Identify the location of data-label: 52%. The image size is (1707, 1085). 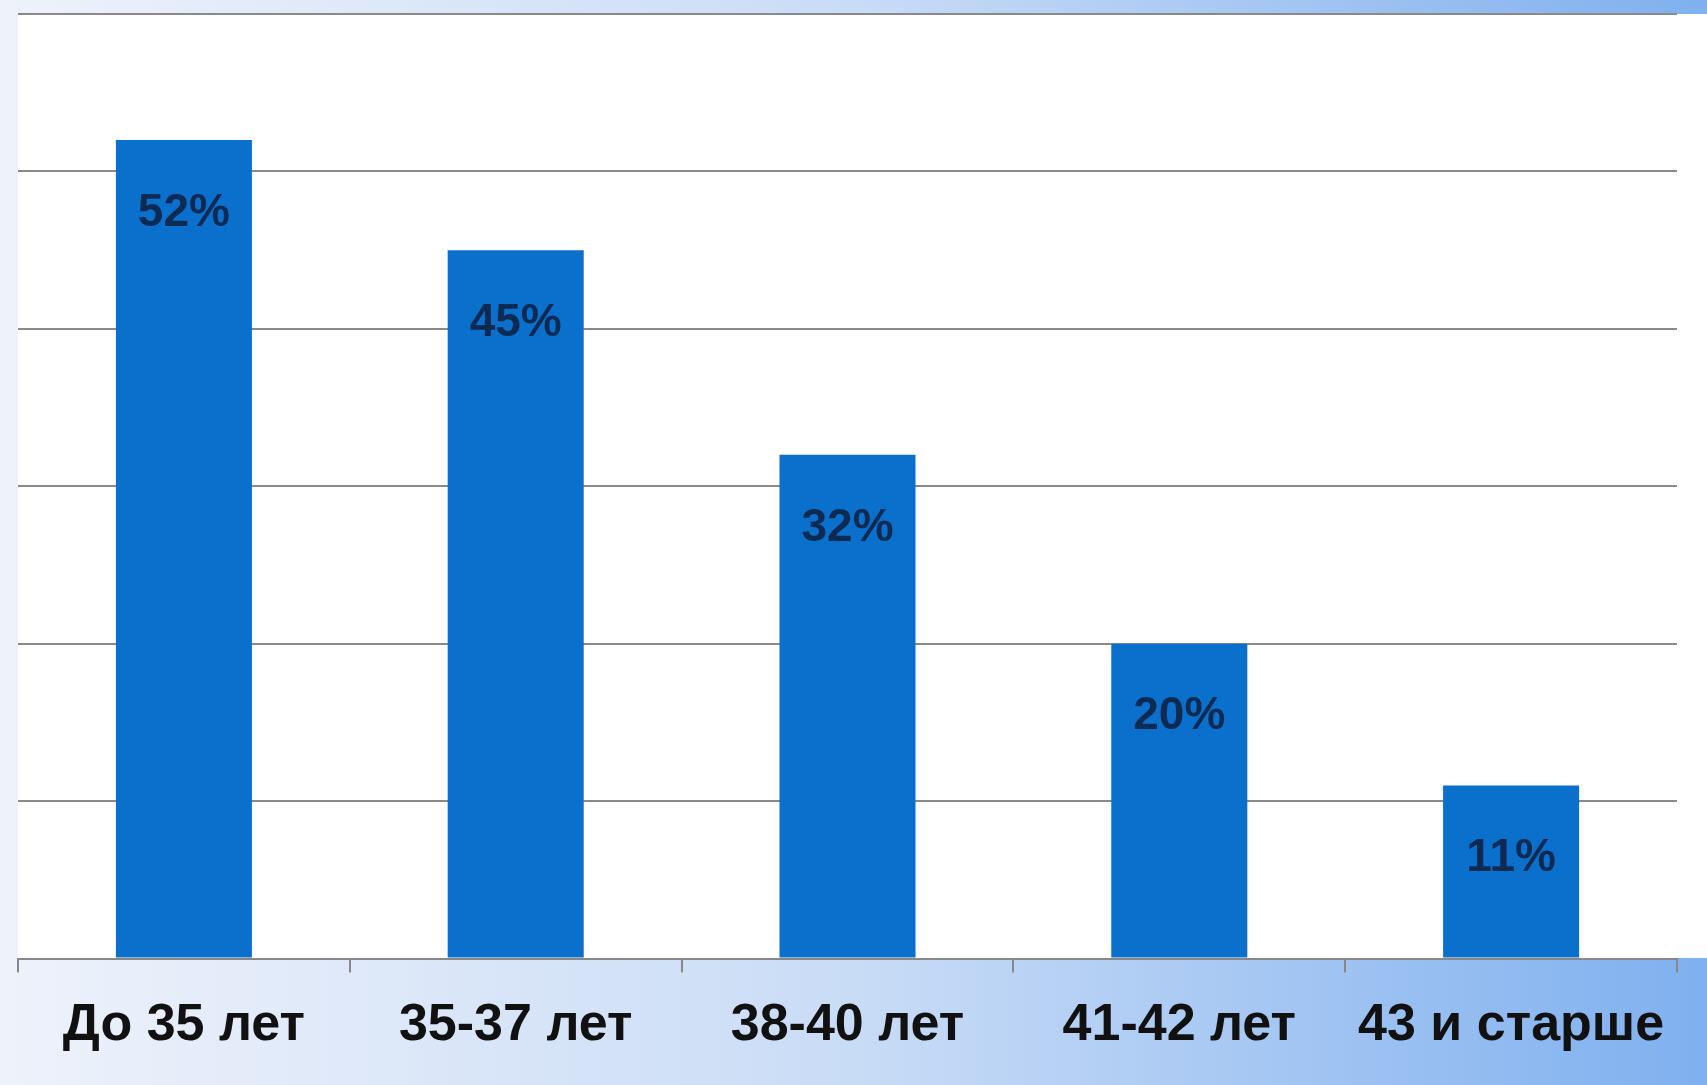
(183, 209).